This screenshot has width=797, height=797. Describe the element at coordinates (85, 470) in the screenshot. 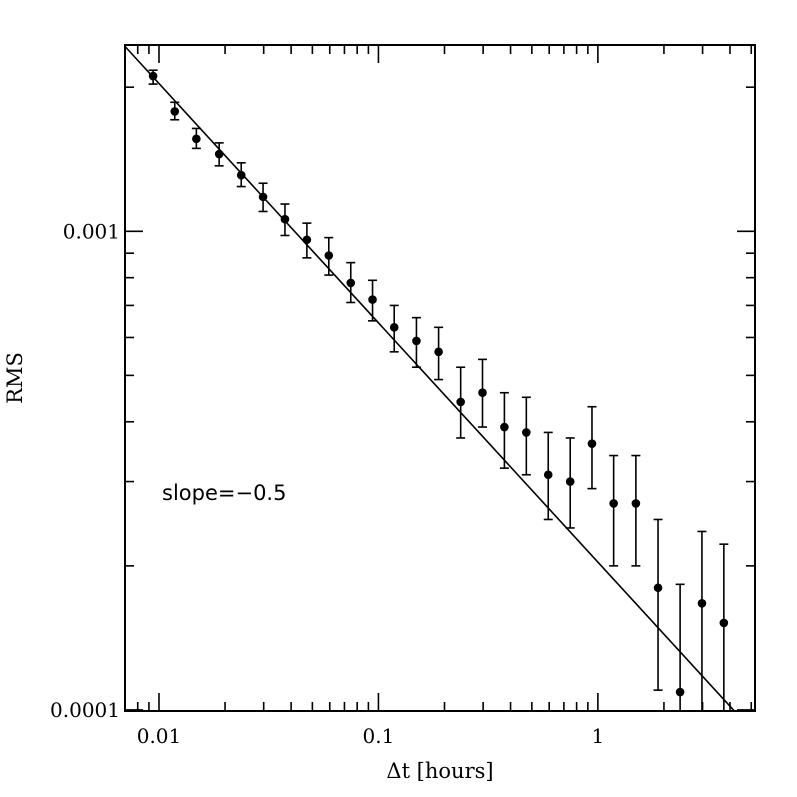

I see `y-tick-labels: 0.0001 0.001` at that location.